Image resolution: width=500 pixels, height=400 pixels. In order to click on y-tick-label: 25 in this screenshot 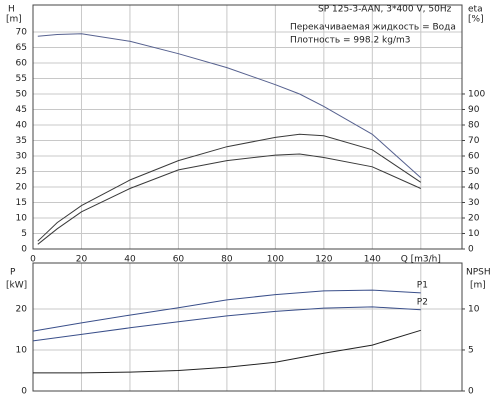, I will do `click(21, 172)`.